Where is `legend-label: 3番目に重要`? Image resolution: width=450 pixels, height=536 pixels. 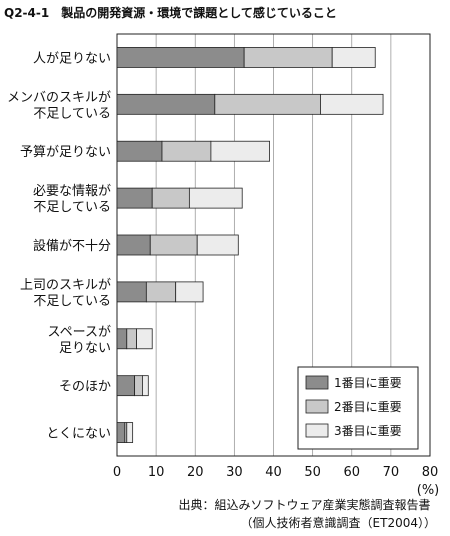
legend-label: 3番目に重要 is located at coordinates (368, 431).